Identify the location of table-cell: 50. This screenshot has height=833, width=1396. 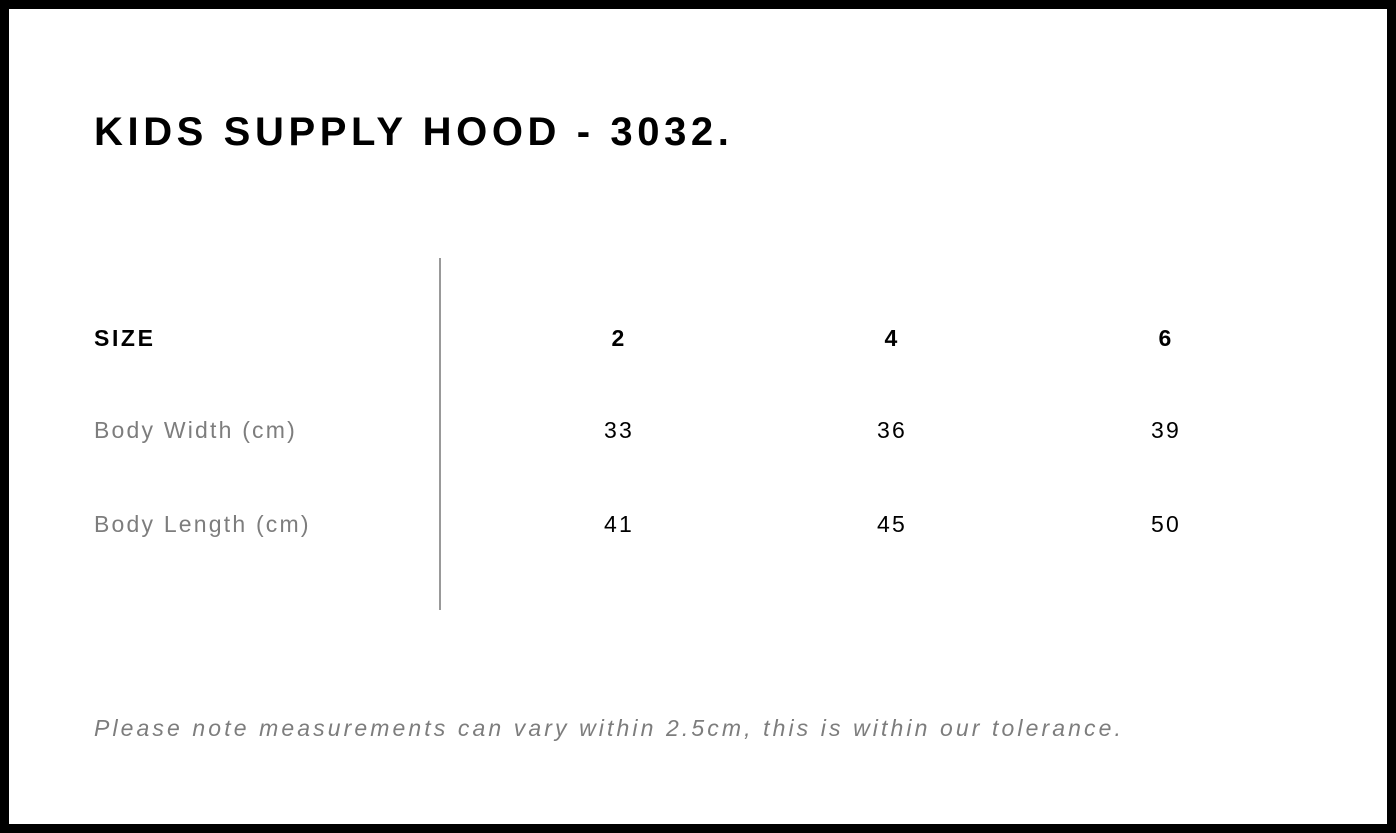
(1166, 524).